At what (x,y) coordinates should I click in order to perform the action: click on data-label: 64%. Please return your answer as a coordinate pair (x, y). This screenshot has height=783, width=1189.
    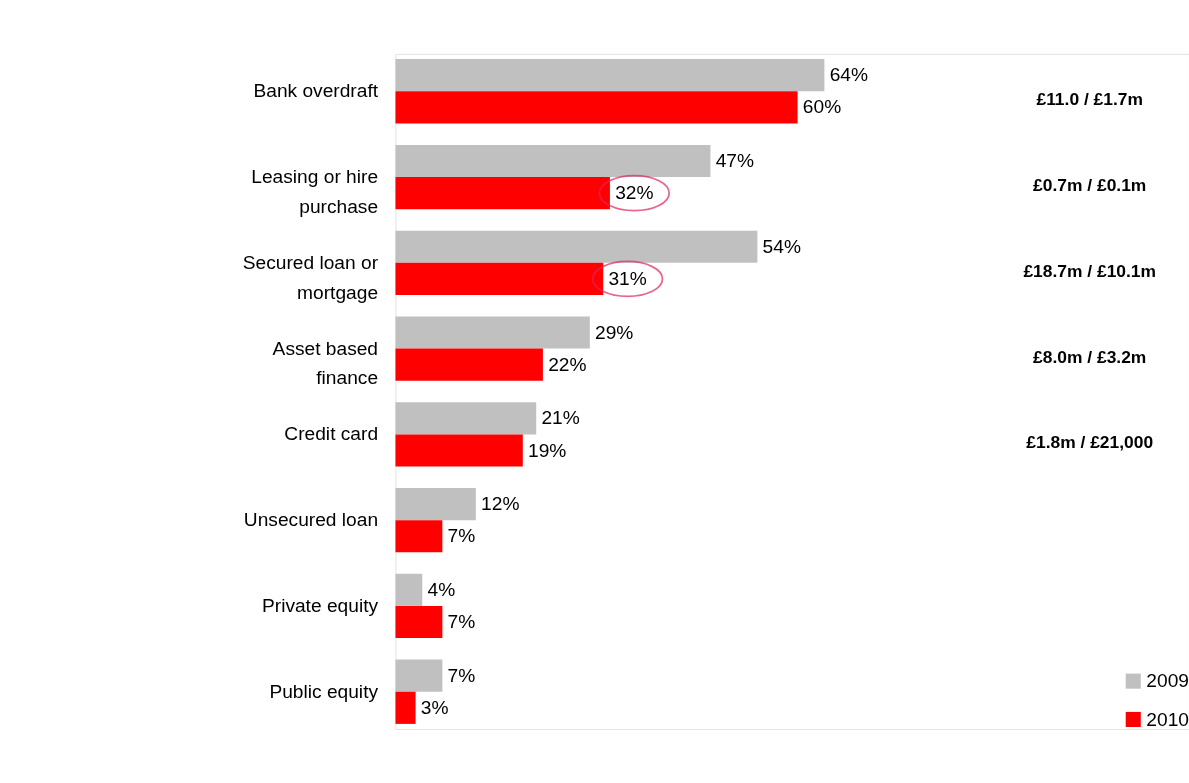
    Looking at the image, I should click on (848, 75).